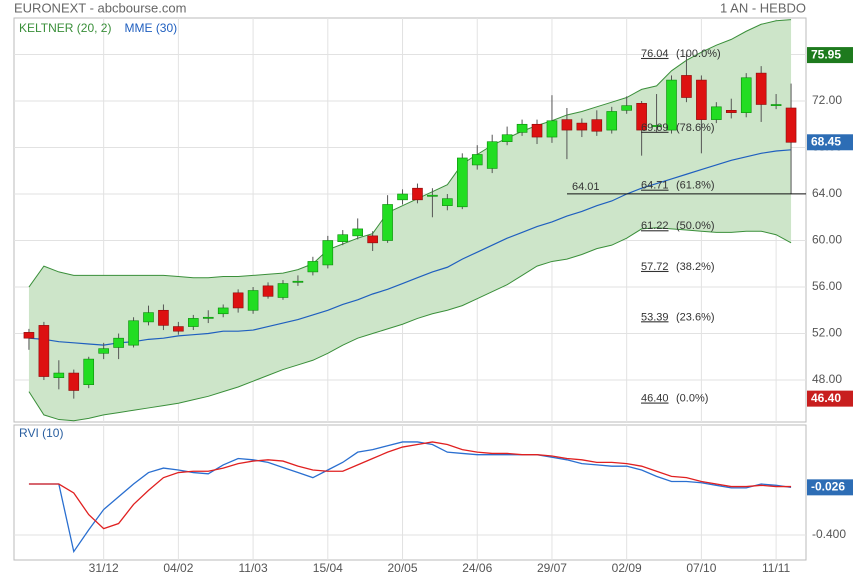  Describe the element at coordinates (150, 28) in the screenshot. I see `legend-entry: MME (30)` at that location.